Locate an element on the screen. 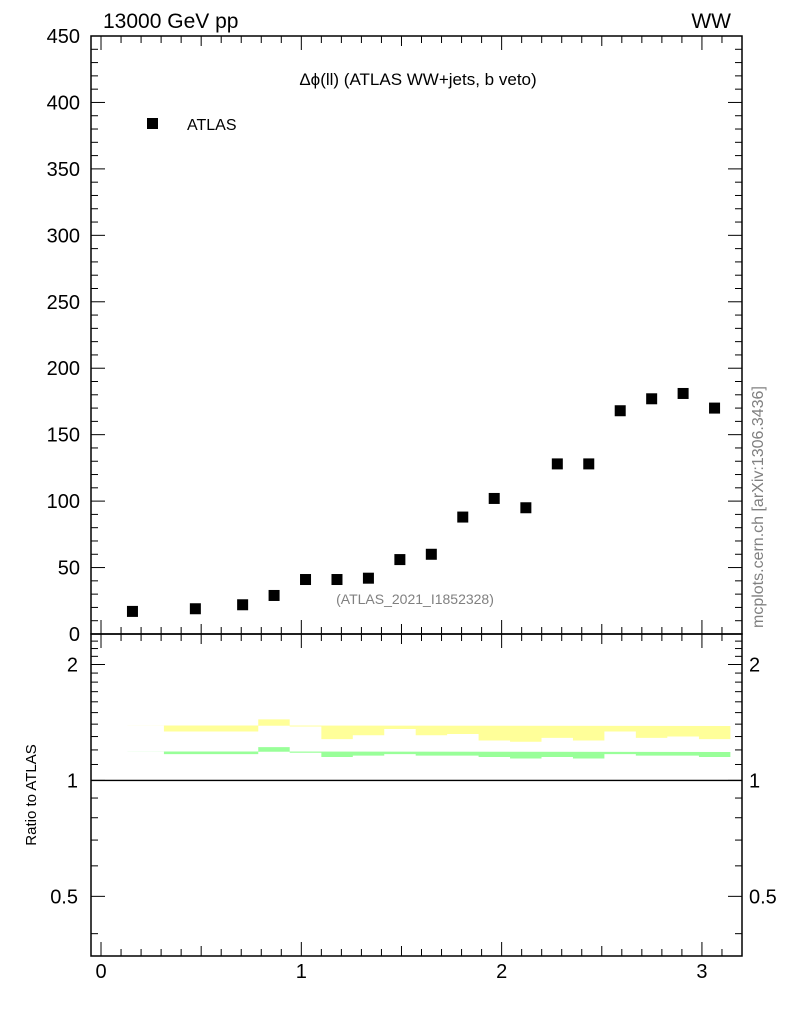 The width and height of the screenshot is (786, 1024). y-tick-label: 100 is located at coordinates (63, 502).